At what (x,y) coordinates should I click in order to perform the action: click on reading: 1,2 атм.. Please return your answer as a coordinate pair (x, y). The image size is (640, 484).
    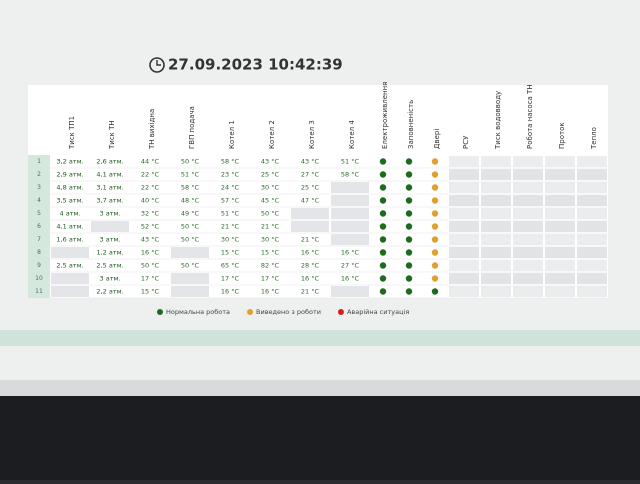
    Looking at the image, I should click on (109, 253).